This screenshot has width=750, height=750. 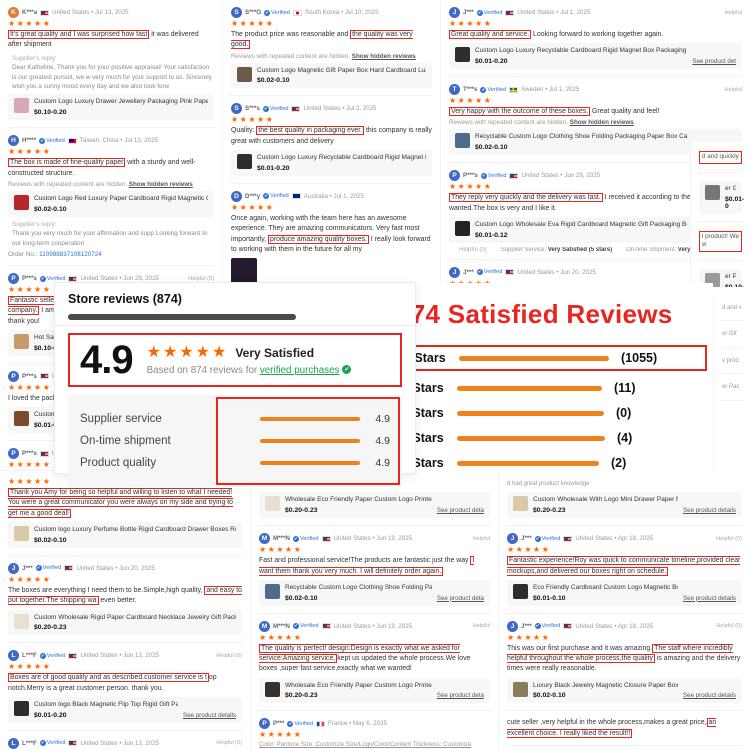 What do you see at coordinates (310, 441) in the screenshot?
I see `metric-bar` at bounding box center [310, 441].